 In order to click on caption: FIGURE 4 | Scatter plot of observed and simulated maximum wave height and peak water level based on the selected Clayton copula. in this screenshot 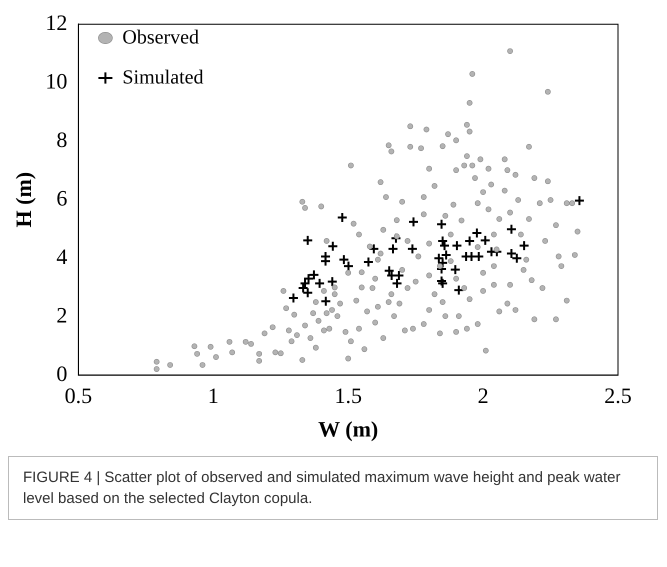, I will do `click(322, 488)`.